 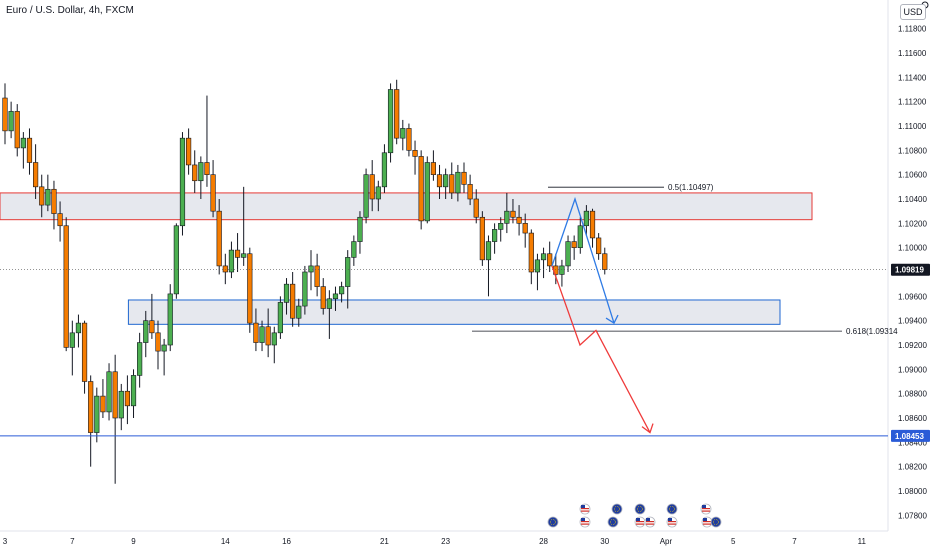 What do you see at coordinates (862, 541) in the screenshot?
I see `time-tick-label: 11` at bounding box center [862, 541].